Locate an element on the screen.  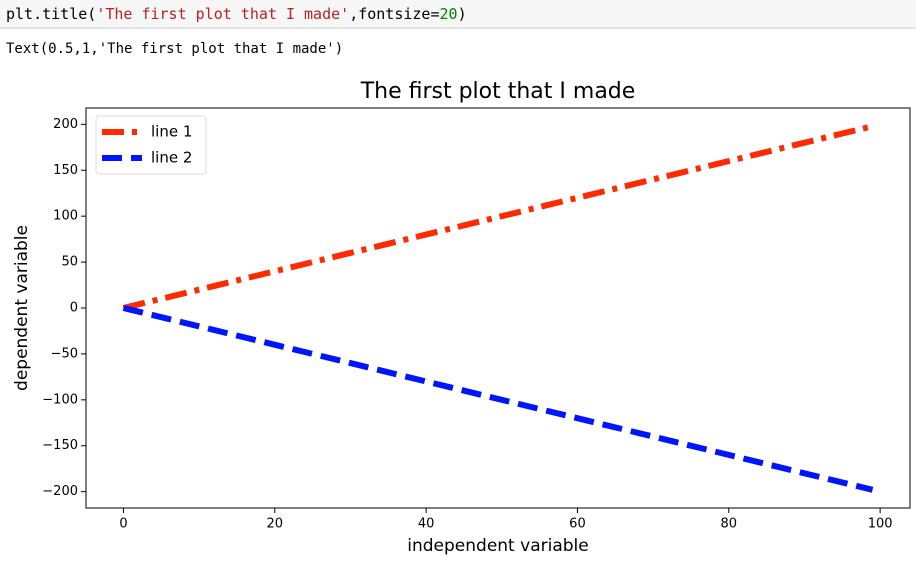
y-tick-label: −150 is located at coordinates (60, 445).